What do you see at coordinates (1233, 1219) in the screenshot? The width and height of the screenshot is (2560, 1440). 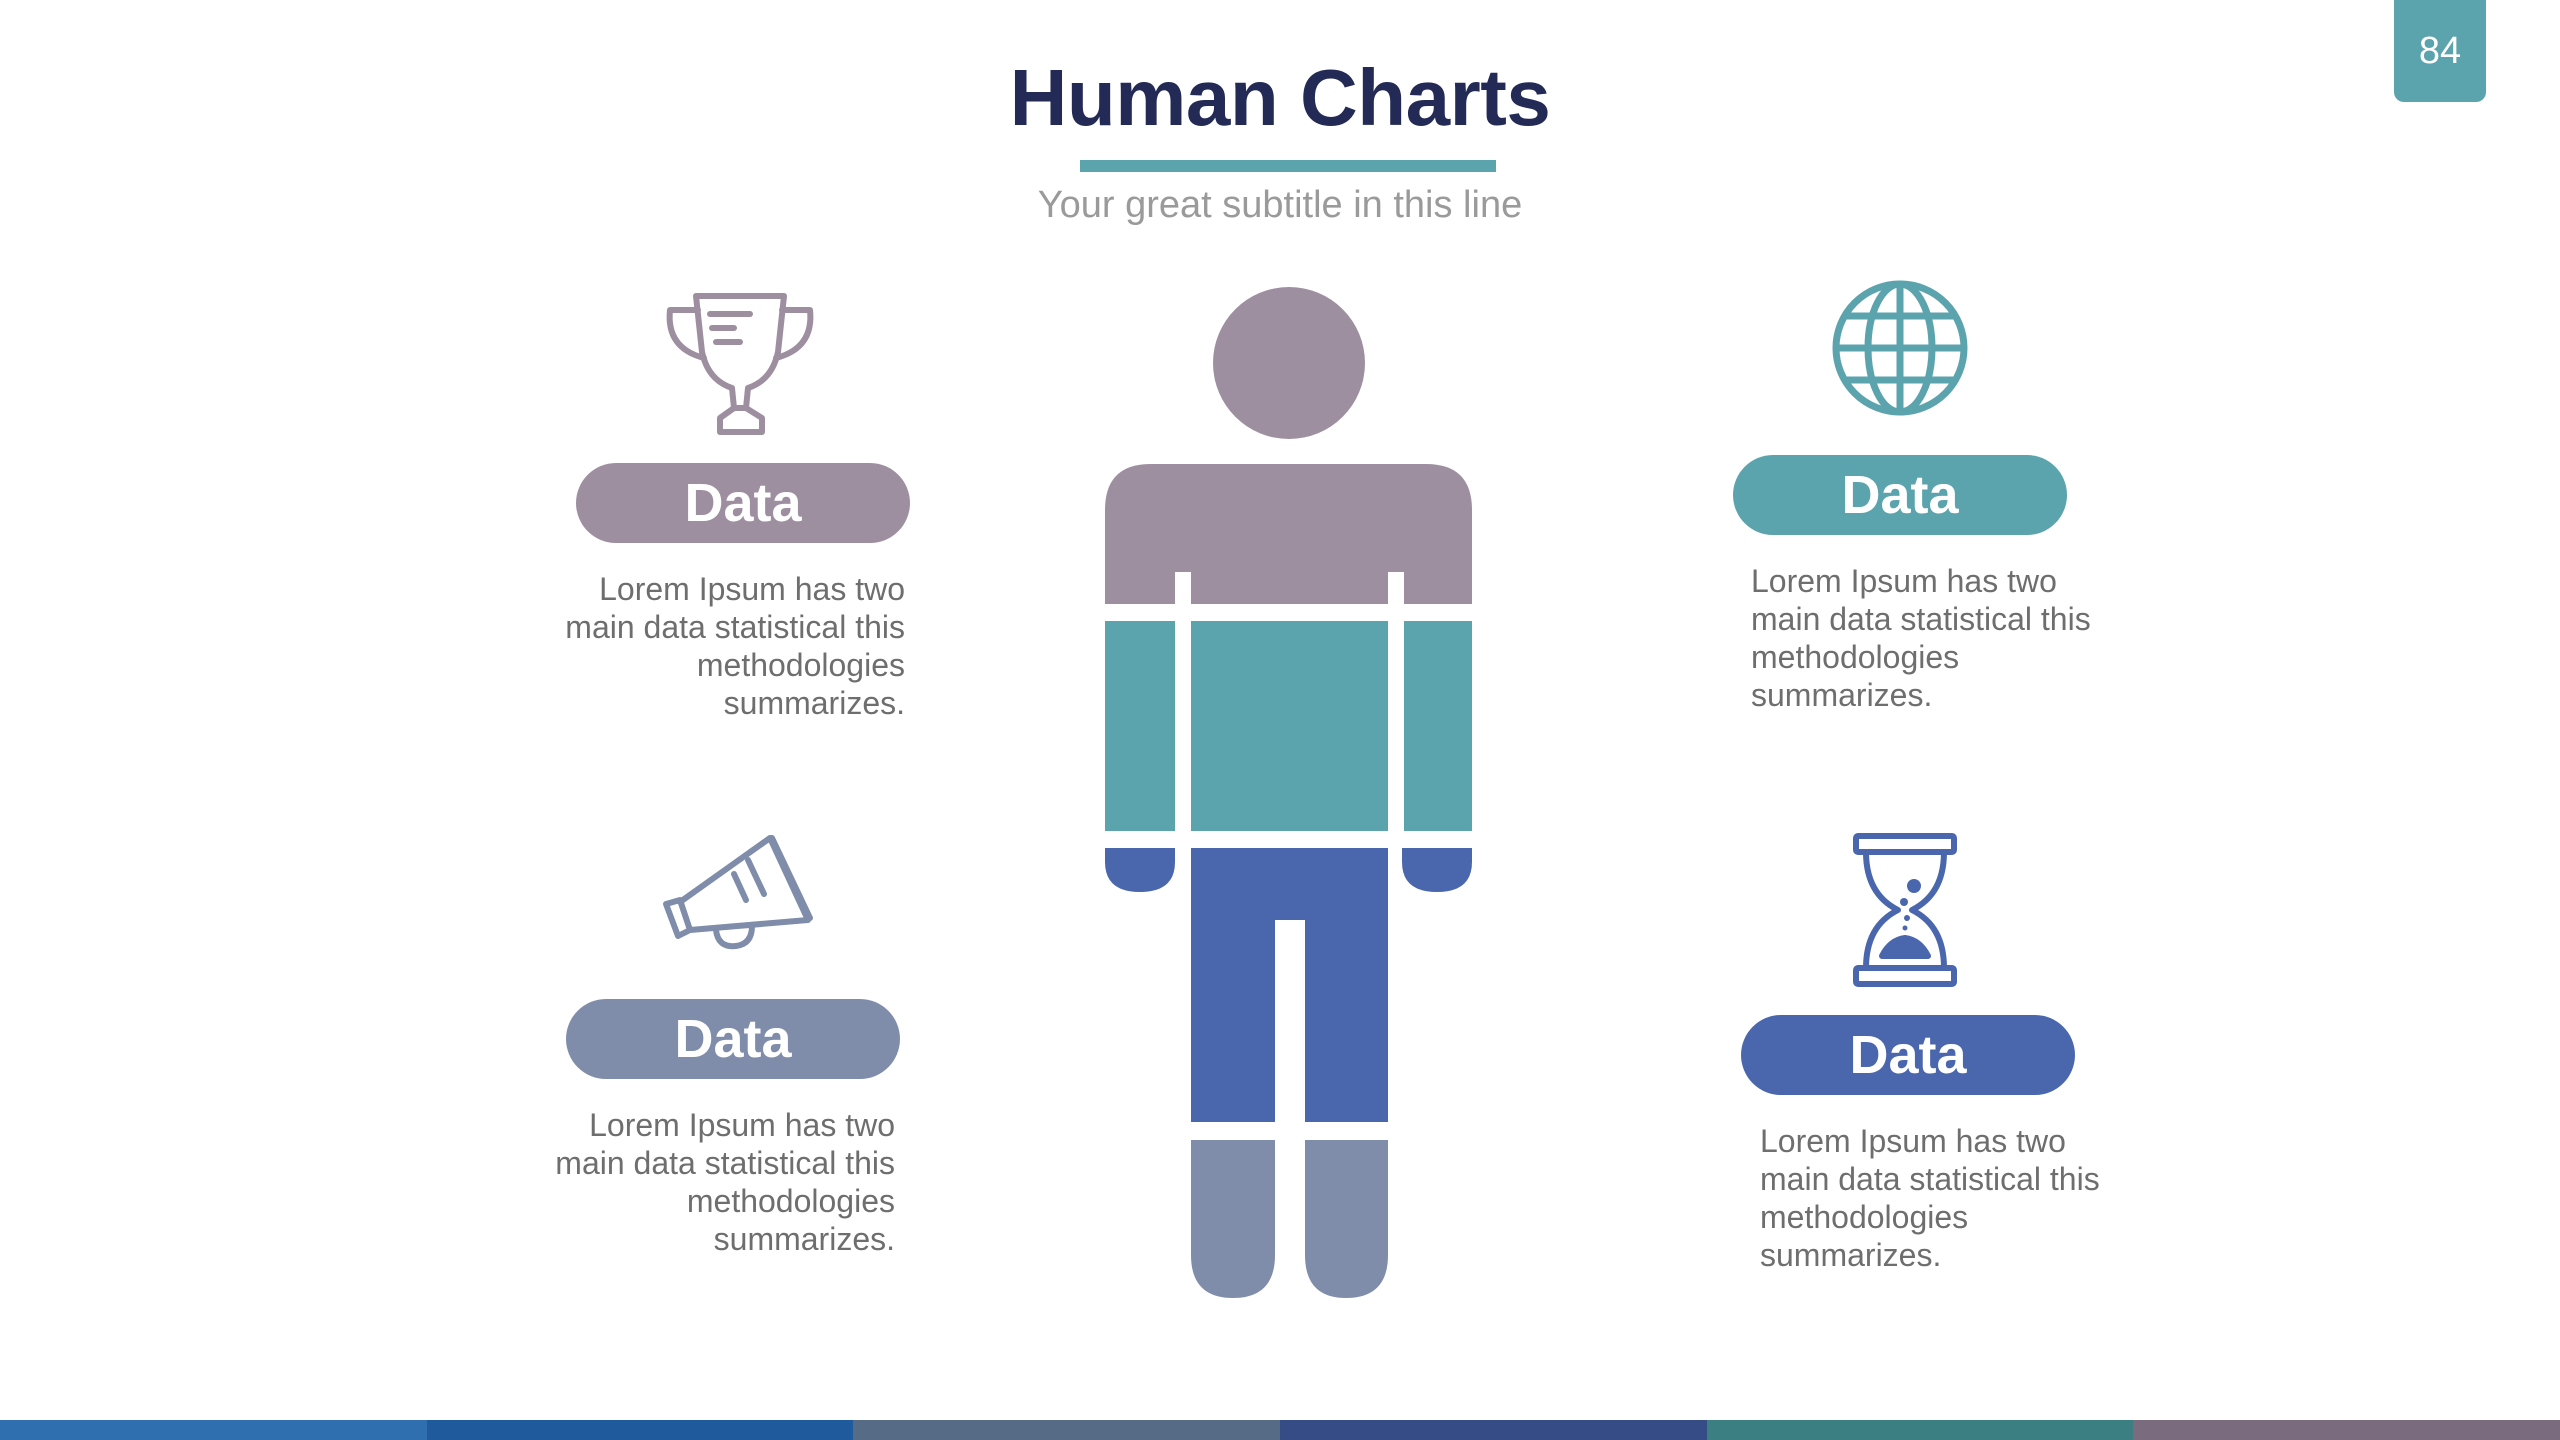 I see `figure-left-lower-leg` at bounding box center [1233, 1219].